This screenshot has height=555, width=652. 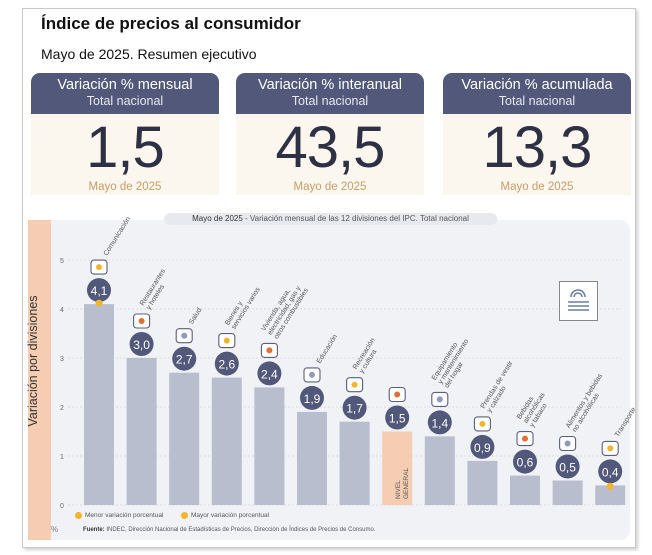 I want to click on sofa-icon-accent, so click(x=439, y=399).